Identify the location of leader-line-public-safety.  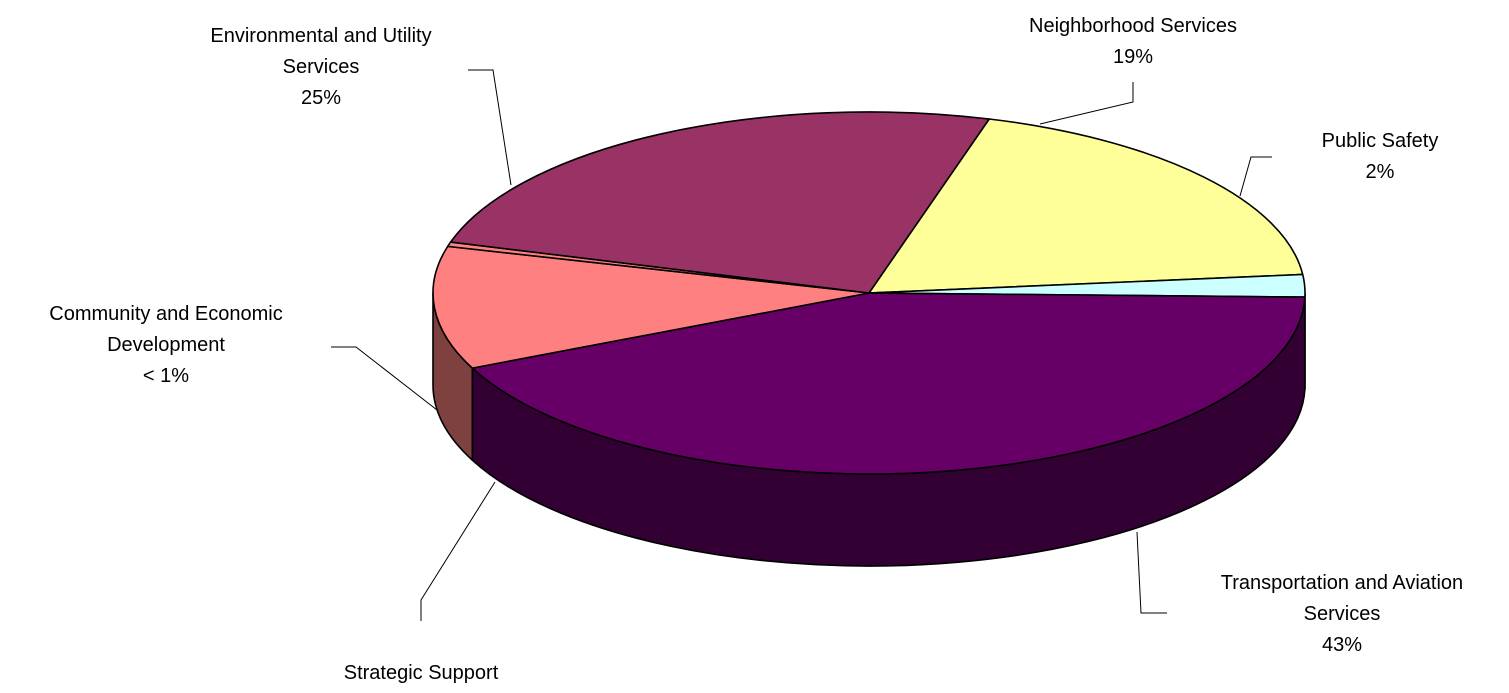
(1255, 176).